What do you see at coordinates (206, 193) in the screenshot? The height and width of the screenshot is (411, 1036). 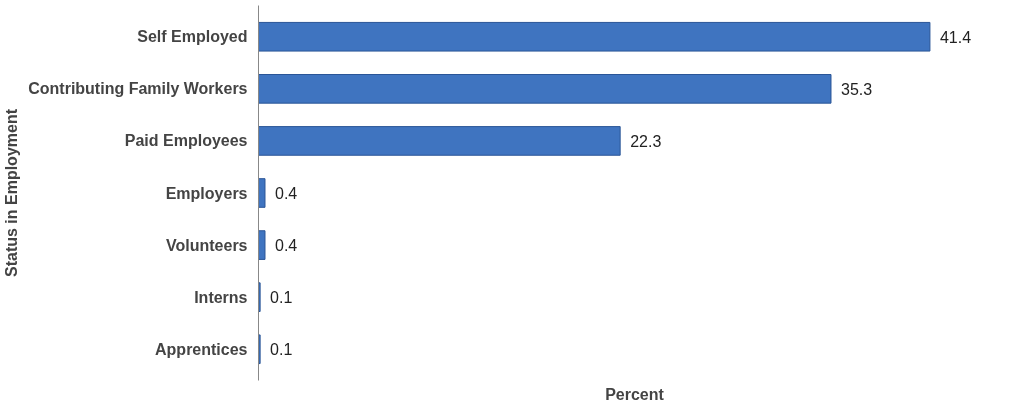 I see `y-tick-label: Employers` at bounding box center [206, 193].